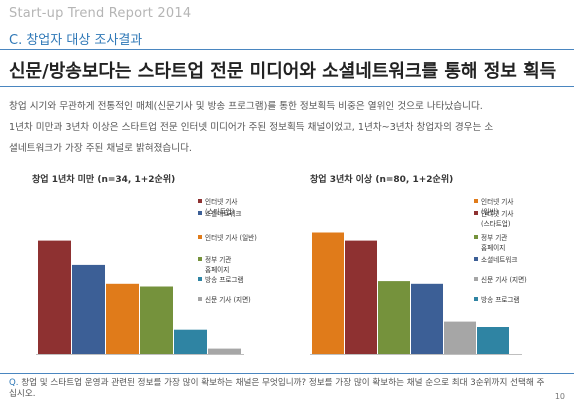  Describe the element at coordinates (287, 49) in the screenshot. I see `section-divider` at that location.